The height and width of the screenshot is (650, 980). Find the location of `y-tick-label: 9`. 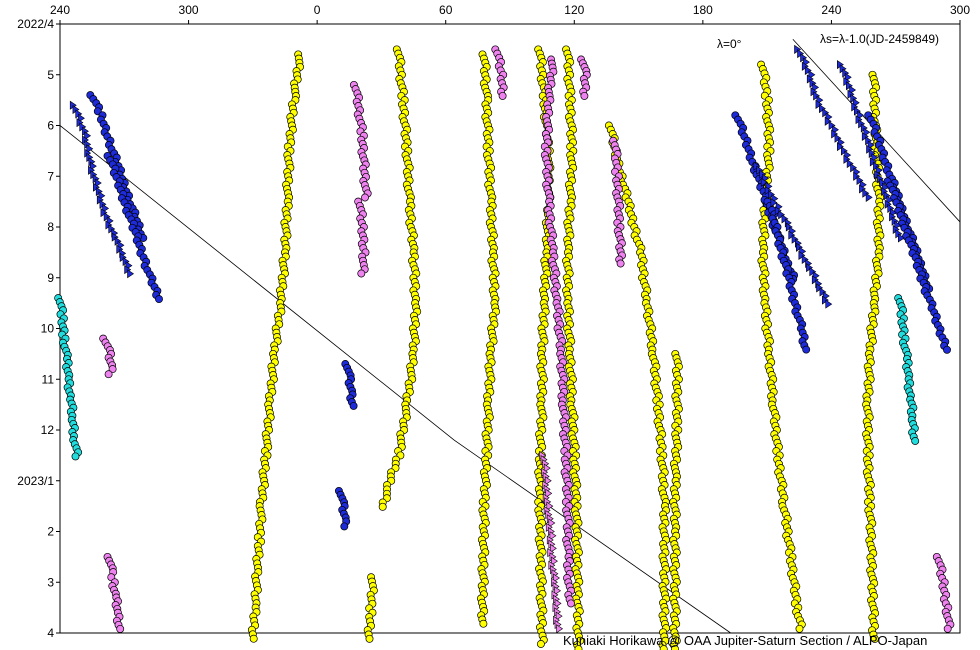

y-tick-label: 9 is located at coordinates (50, 278).